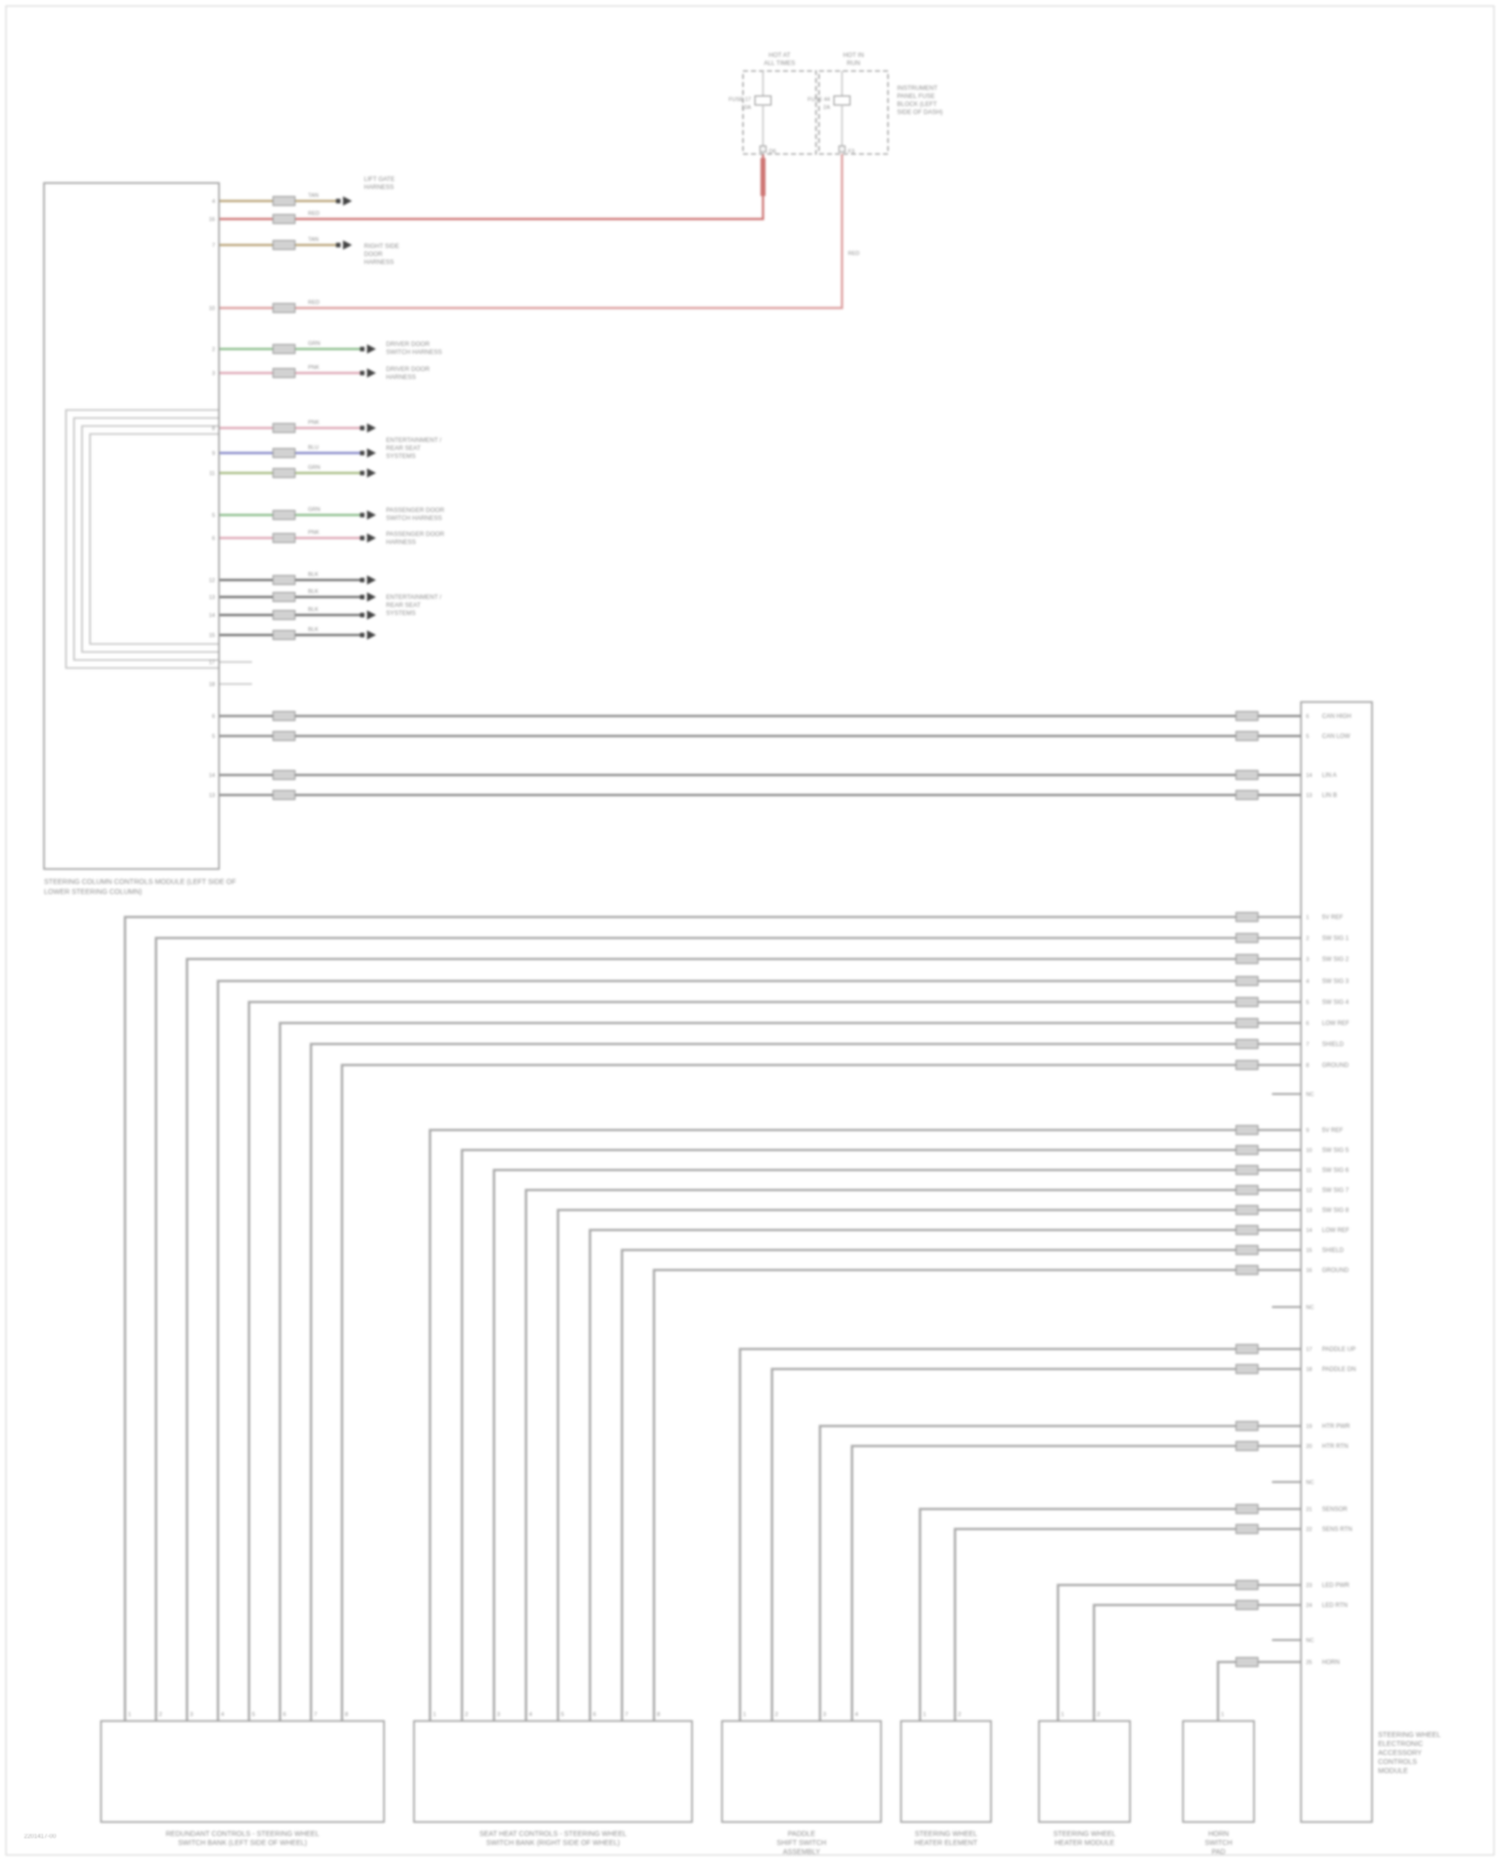  Describe the element at coordinates (414, 440) in the screenshot. I see `harness-label: ENTERTAINMENT /` at that location.